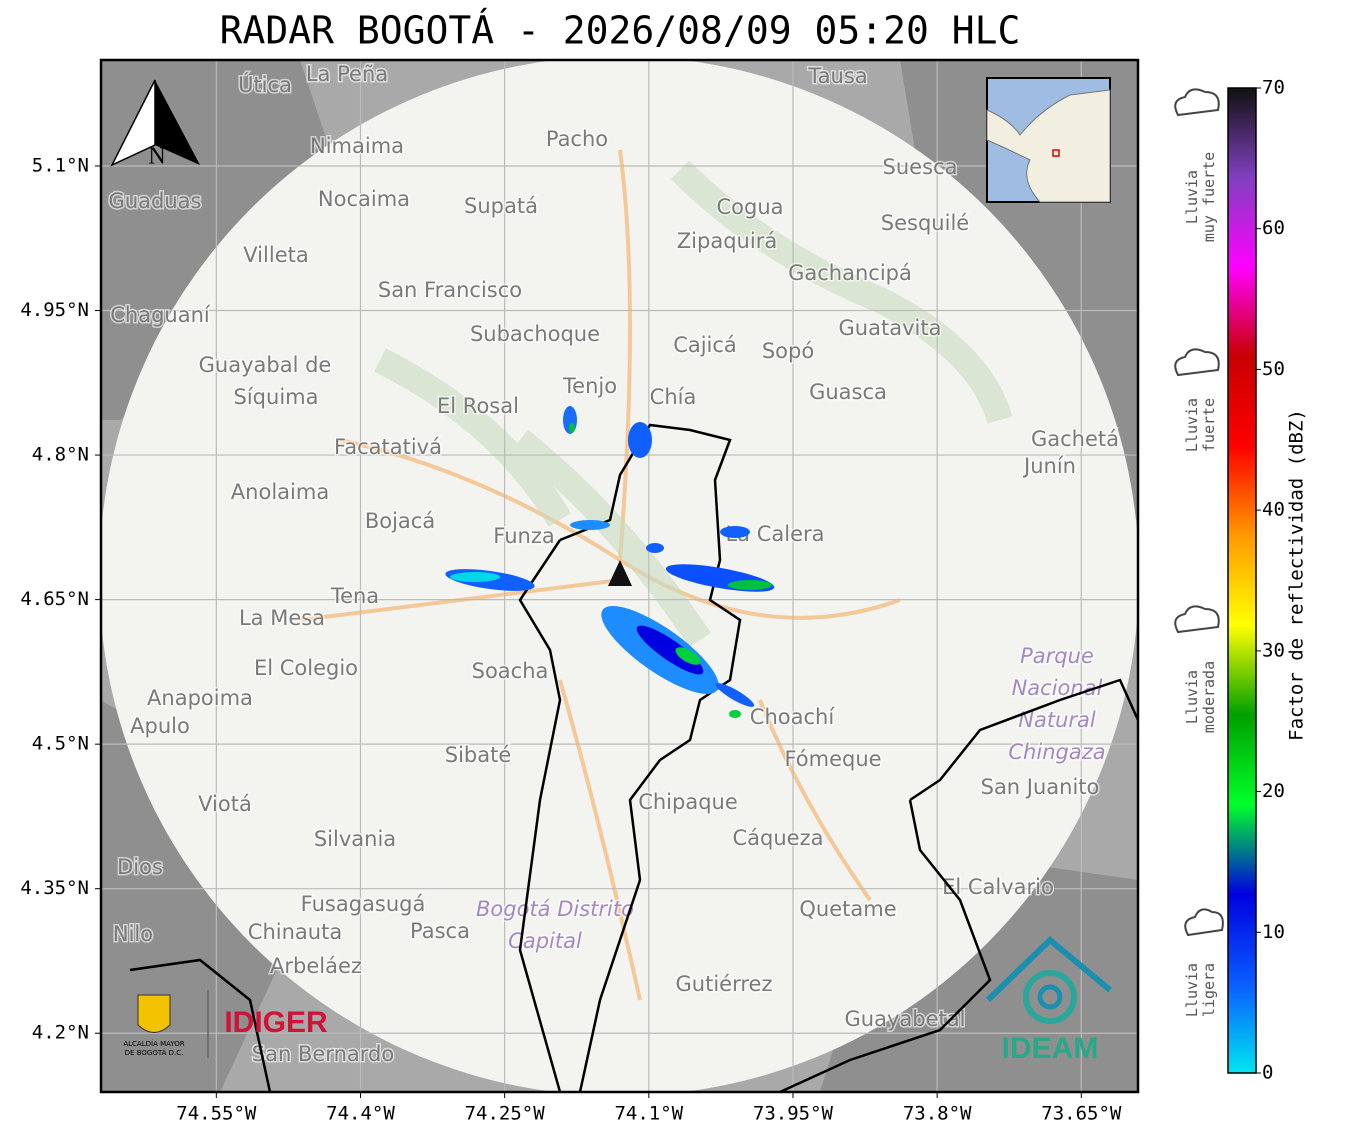  Describe the element at coordinates (998, 887) in the screenshot. I see `place-label: El Calvario` at that location.